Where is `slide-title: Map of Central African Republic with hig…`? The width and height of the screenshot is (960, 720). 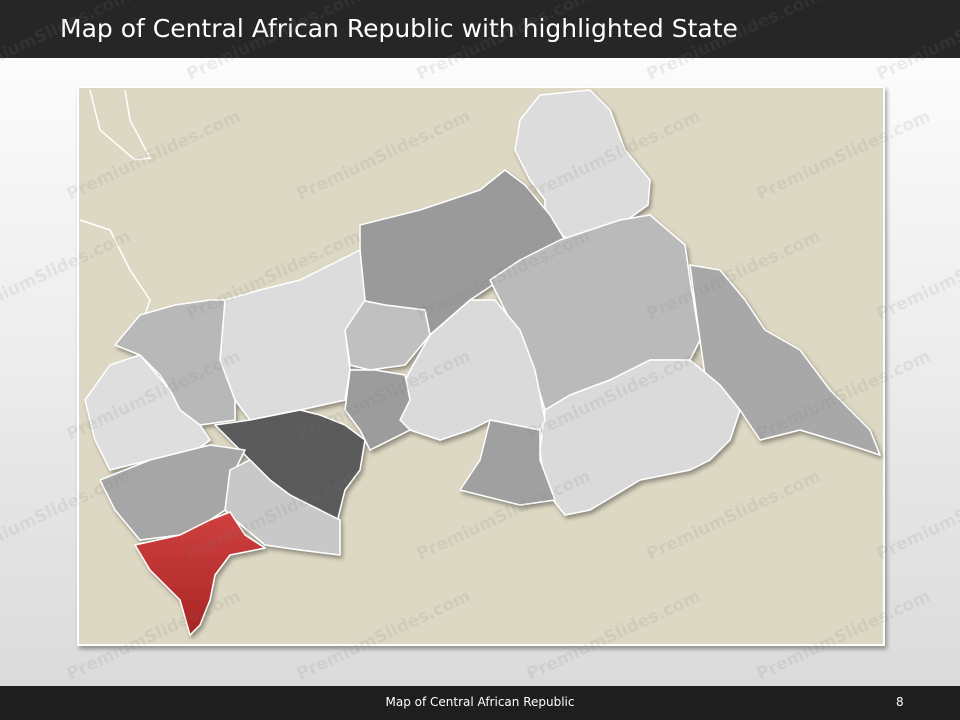 slide-title: Map of Central African Republic with hig… is located at coordinates (399, 28).